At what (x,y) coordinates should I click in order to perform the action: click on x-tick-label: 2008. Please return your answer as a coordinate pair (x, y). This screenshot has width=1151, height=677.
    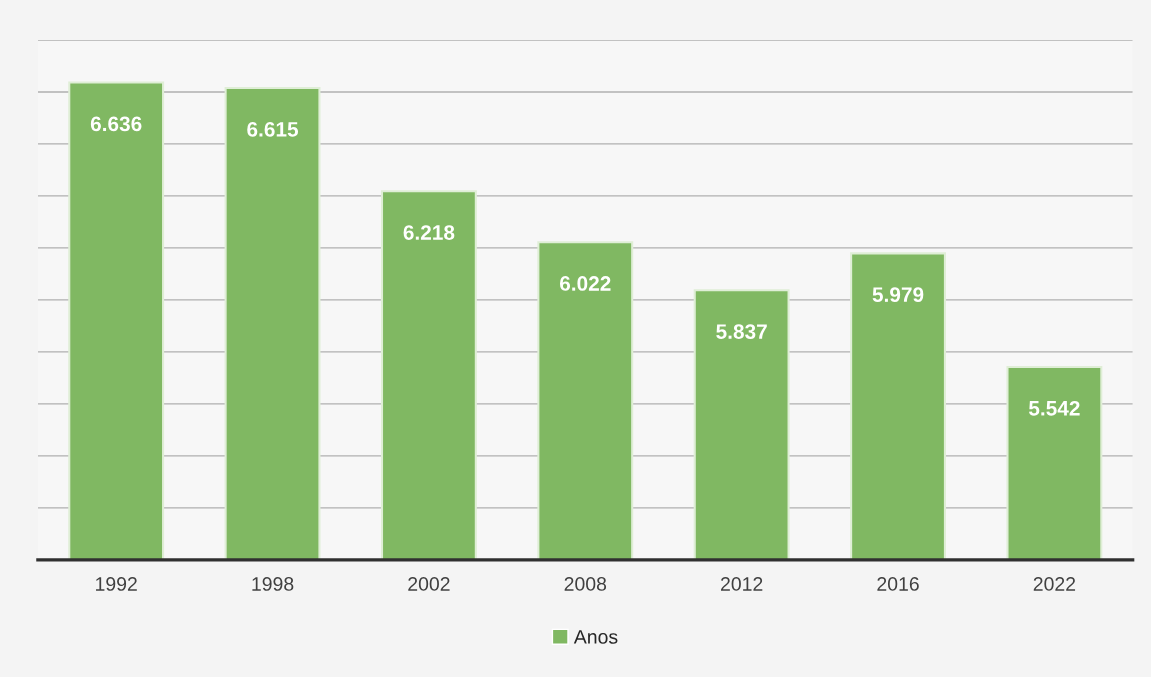
    Looking at the image, I should click on (585, 584).